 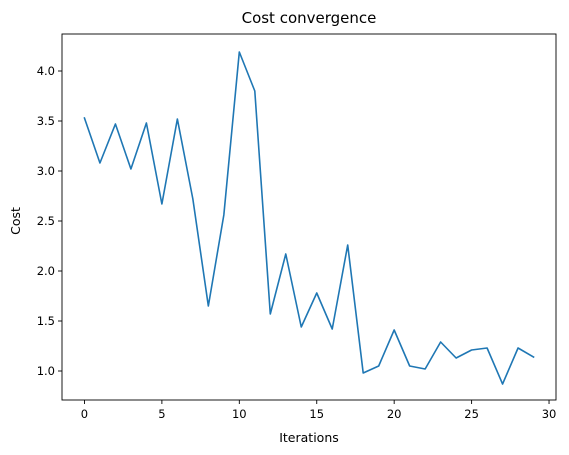 I want to click on y-tick-label: 2.5, so click(x=46, y=221).